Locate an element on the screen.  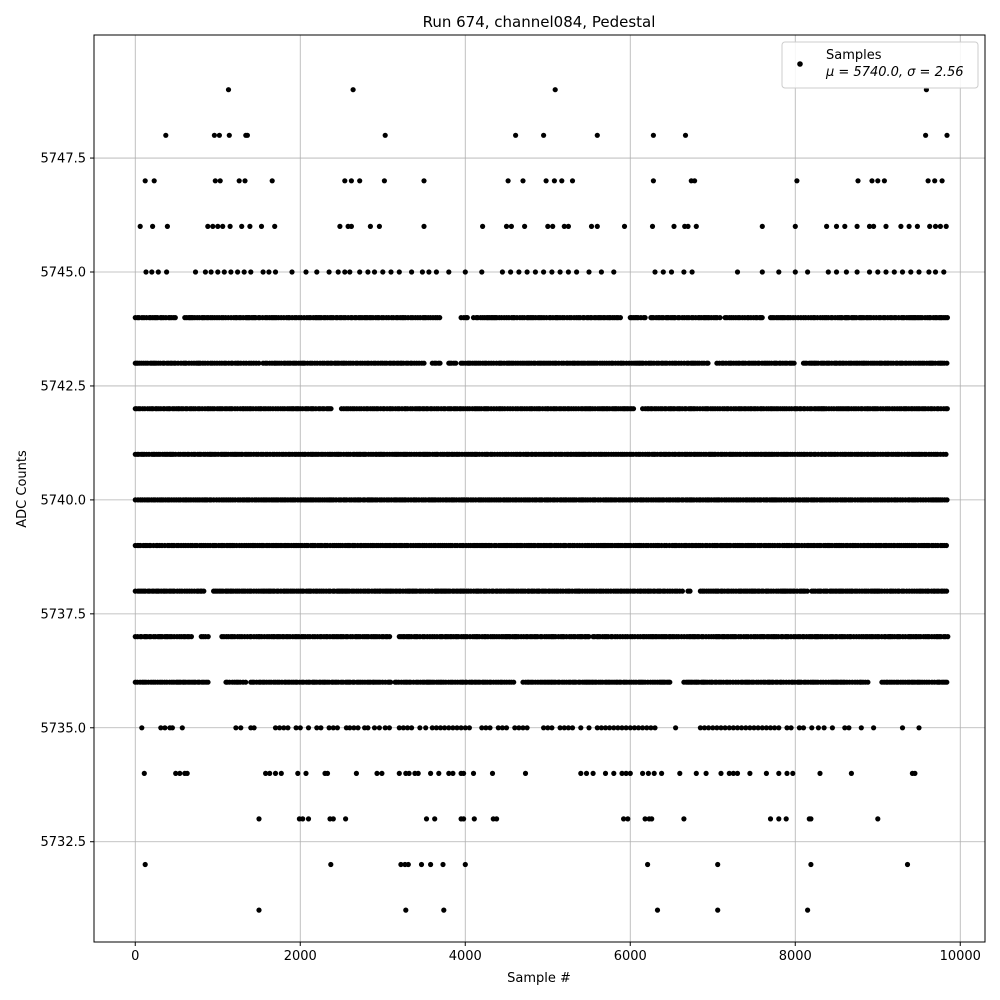
x-axis-label: Sample # is located at coordinates (539, 978).